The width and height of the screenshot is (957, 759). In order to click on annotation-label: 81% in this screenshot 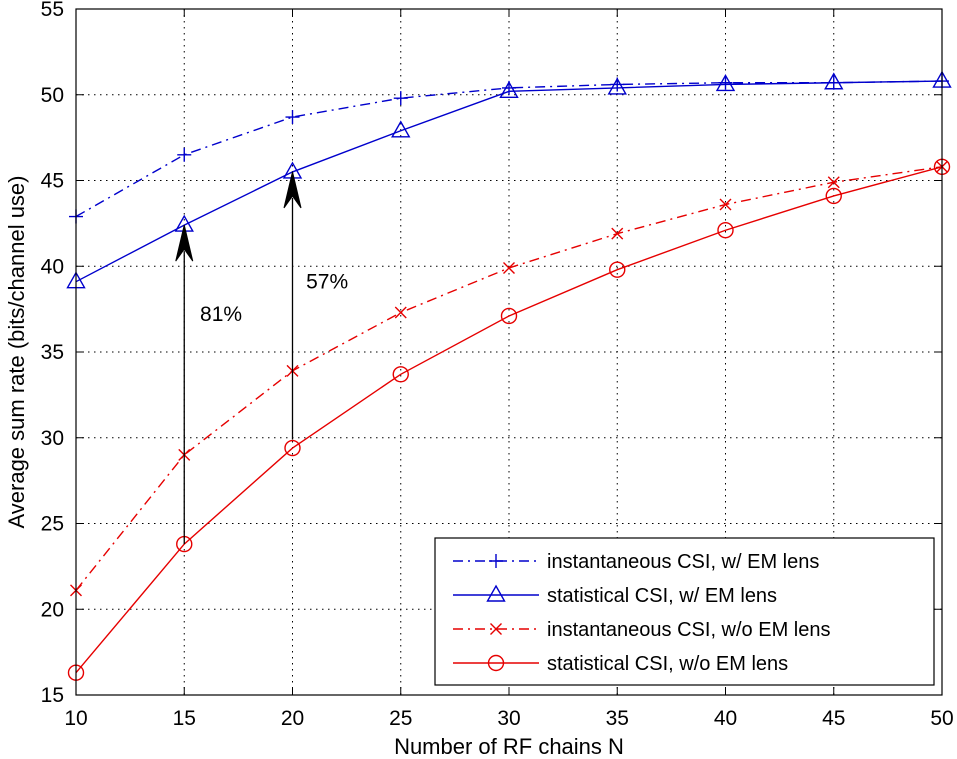, I will do `click(221, 314)`.